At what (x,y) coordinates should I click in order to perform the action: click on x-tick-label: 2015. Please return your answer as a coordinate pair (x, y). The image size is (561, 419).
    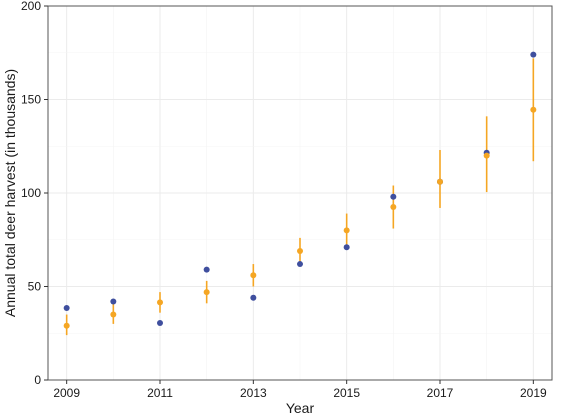
    Looking at the image, I should click on (346, 393).